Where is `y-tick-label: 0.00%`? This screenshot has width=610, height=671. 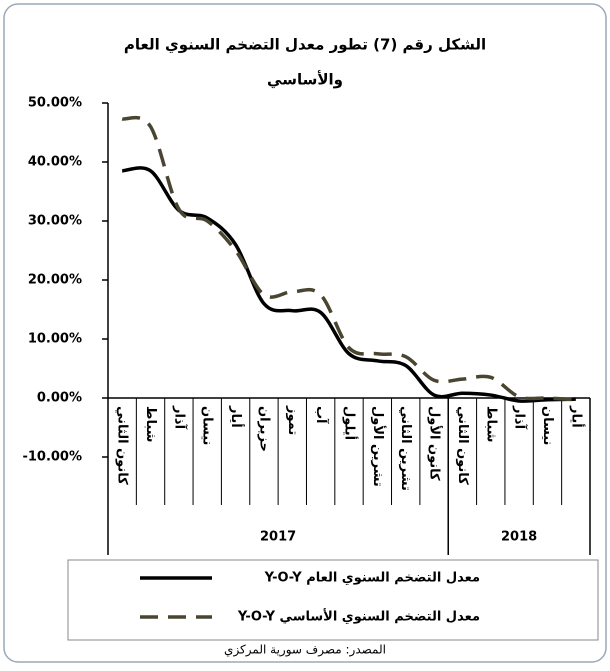 y-tick-label: 0.00% is located at coordinates (59, 398).